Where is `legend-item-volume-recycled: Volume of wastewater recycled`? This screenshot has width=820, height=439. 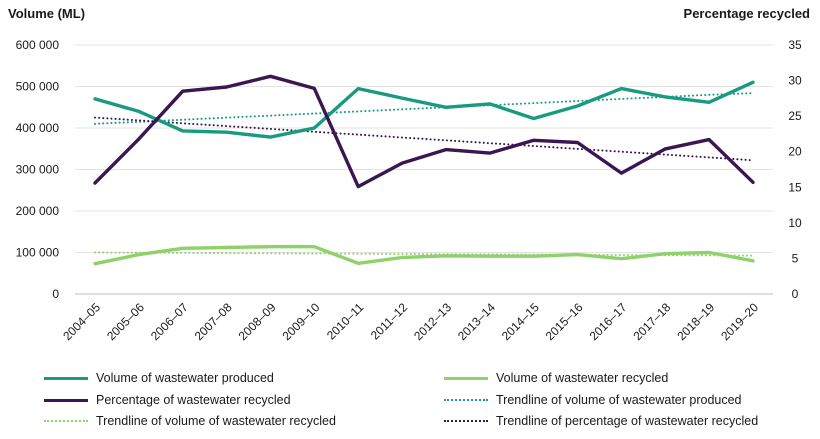 legend-item-volume-recycled: Volume of wastewater recycled is located at coordinates (556, 378).